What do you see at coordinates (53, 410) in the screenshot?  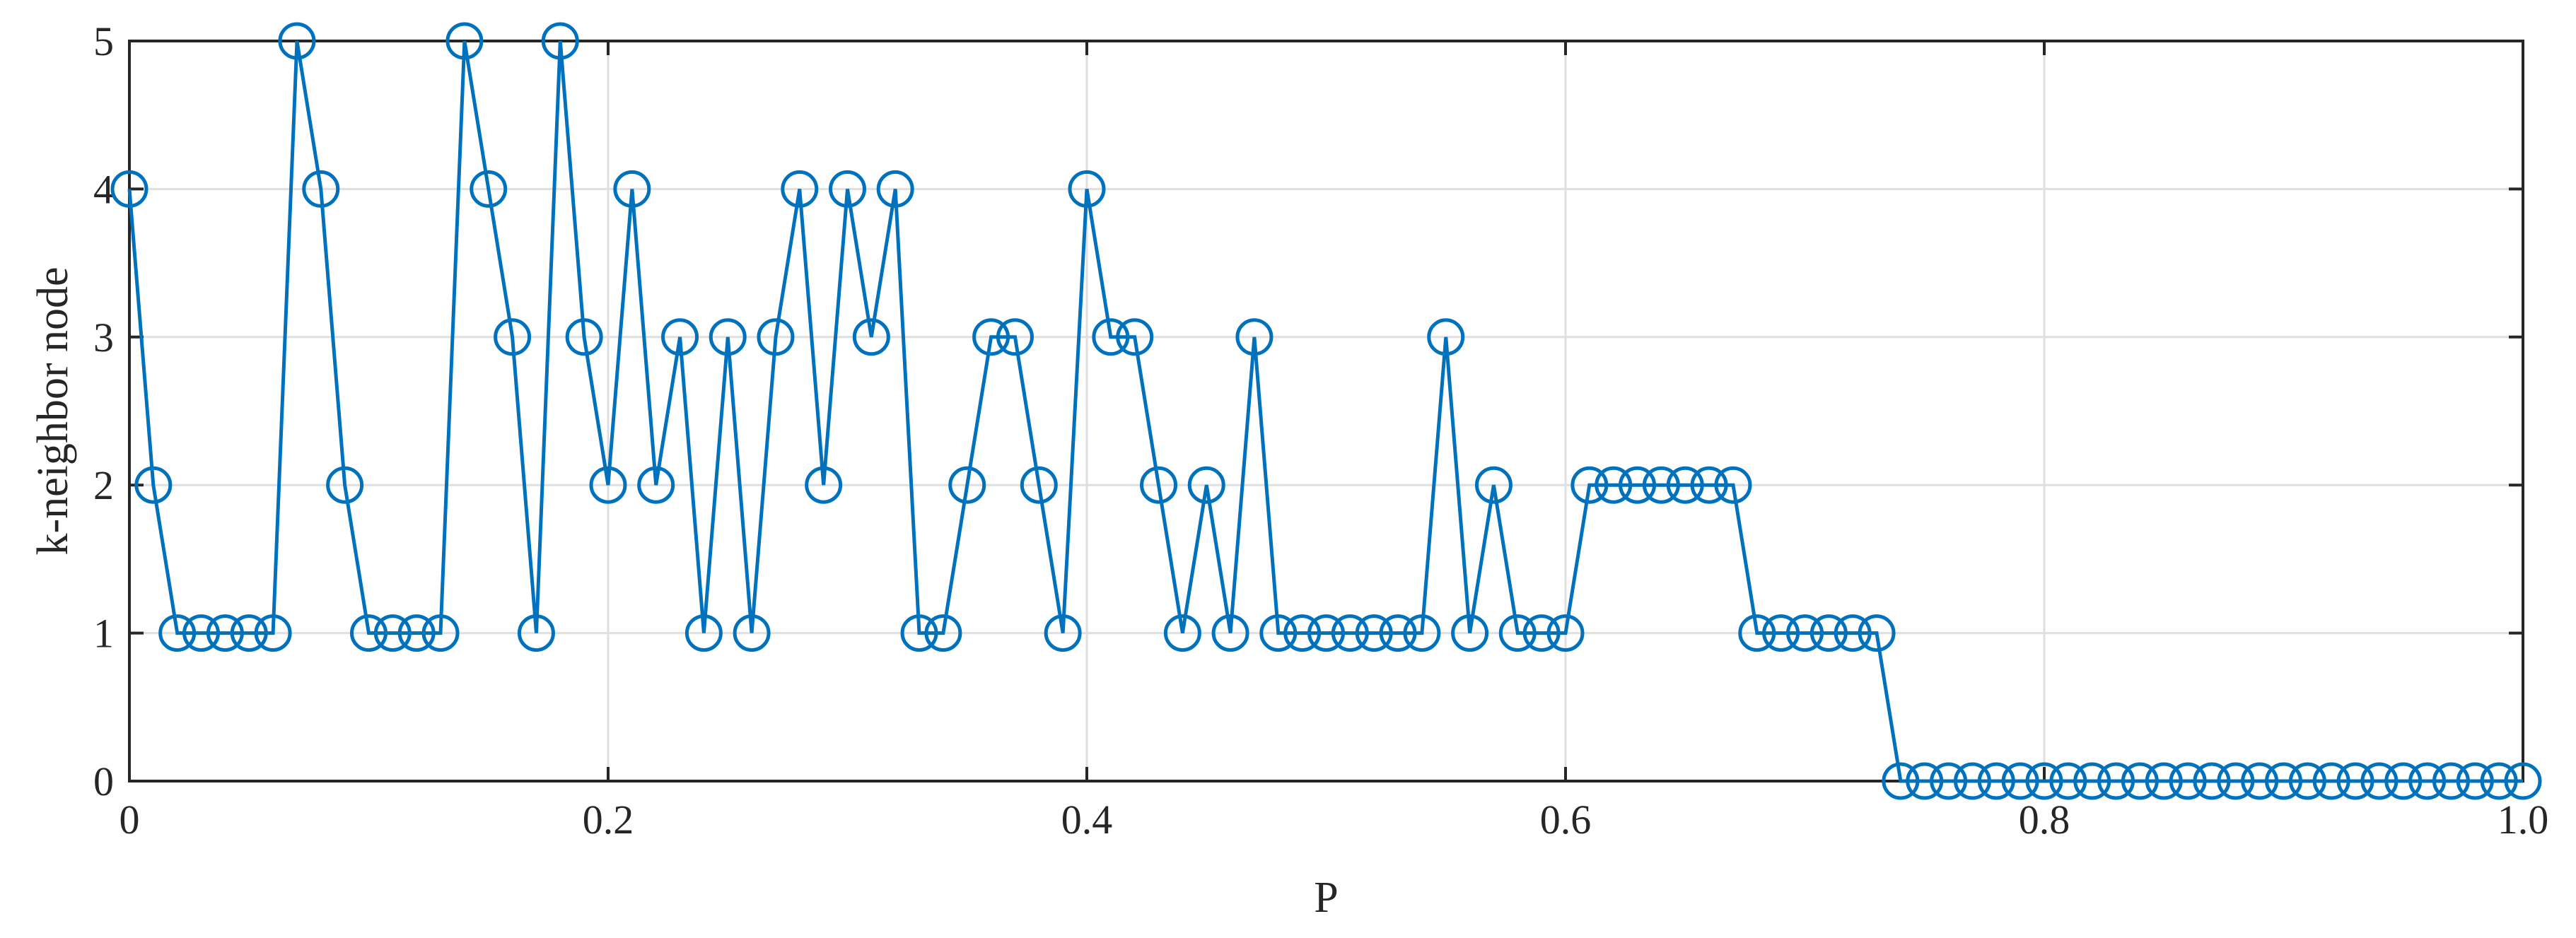 I see `y-axis-label: k-neighbor node` at bounding box center [53, 410].